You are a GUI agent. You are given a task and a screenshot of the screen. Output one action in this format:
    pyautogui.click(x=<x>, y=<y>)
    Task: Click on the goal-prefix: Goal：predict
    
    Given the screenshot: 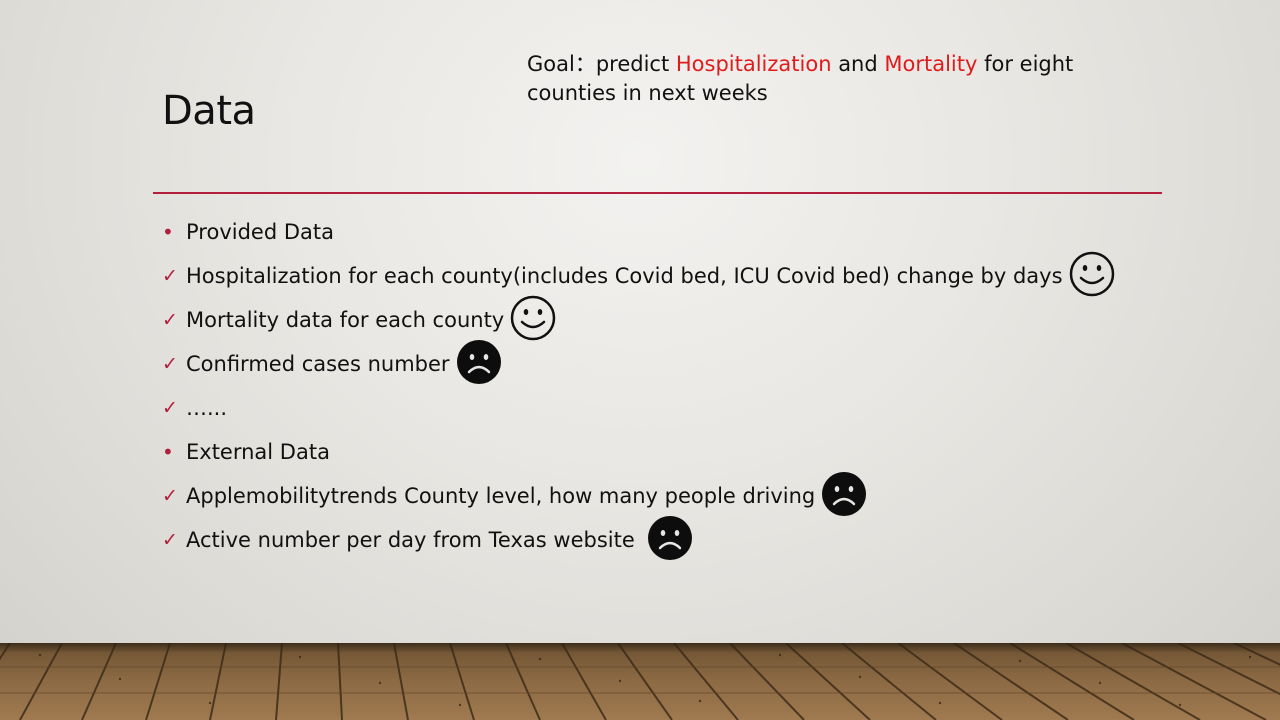 What is the action you would take?
    pyautogui.click(x=601, y=64)
    